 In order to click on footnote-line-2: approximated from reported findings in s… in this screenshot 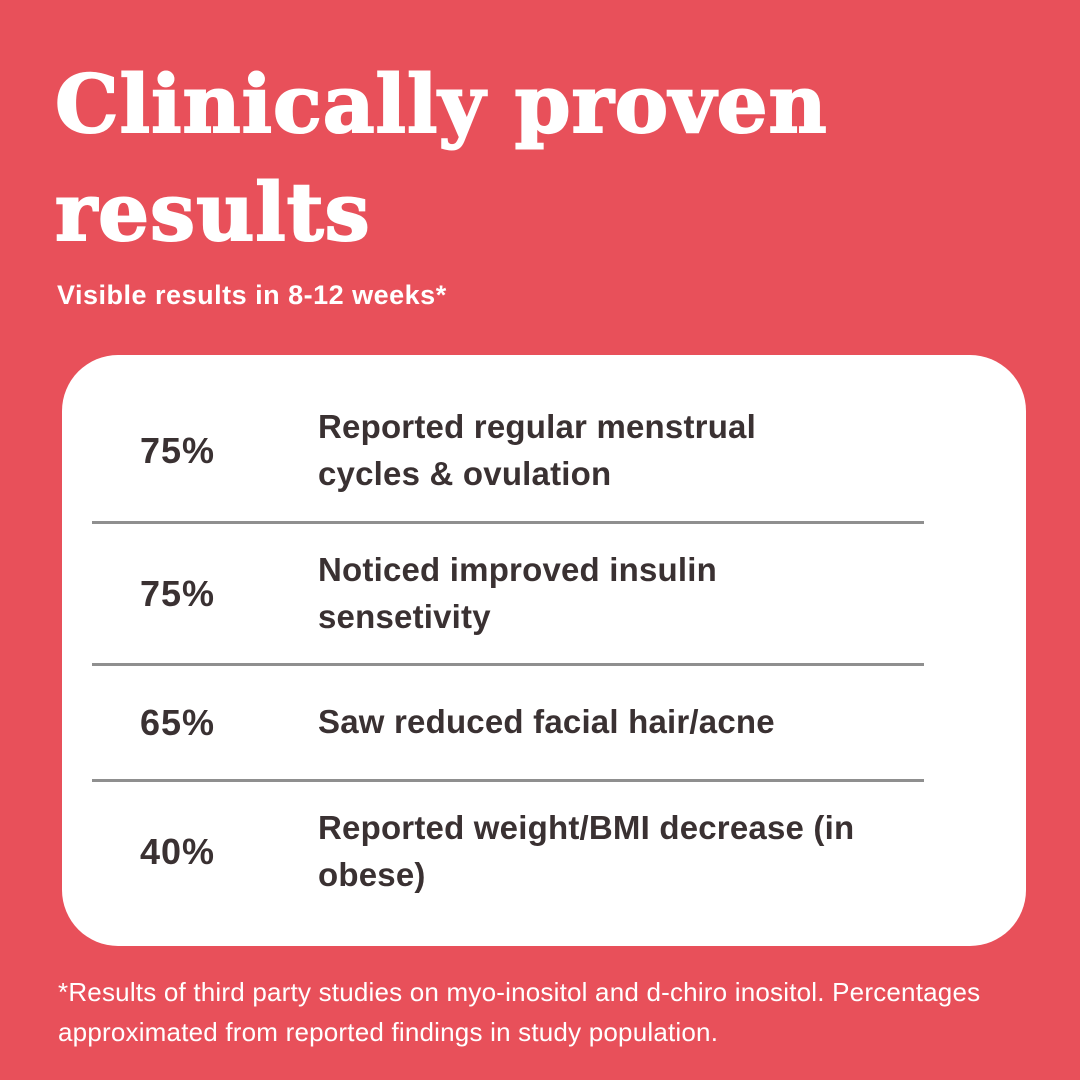, I will do `click(388, 1032)`.